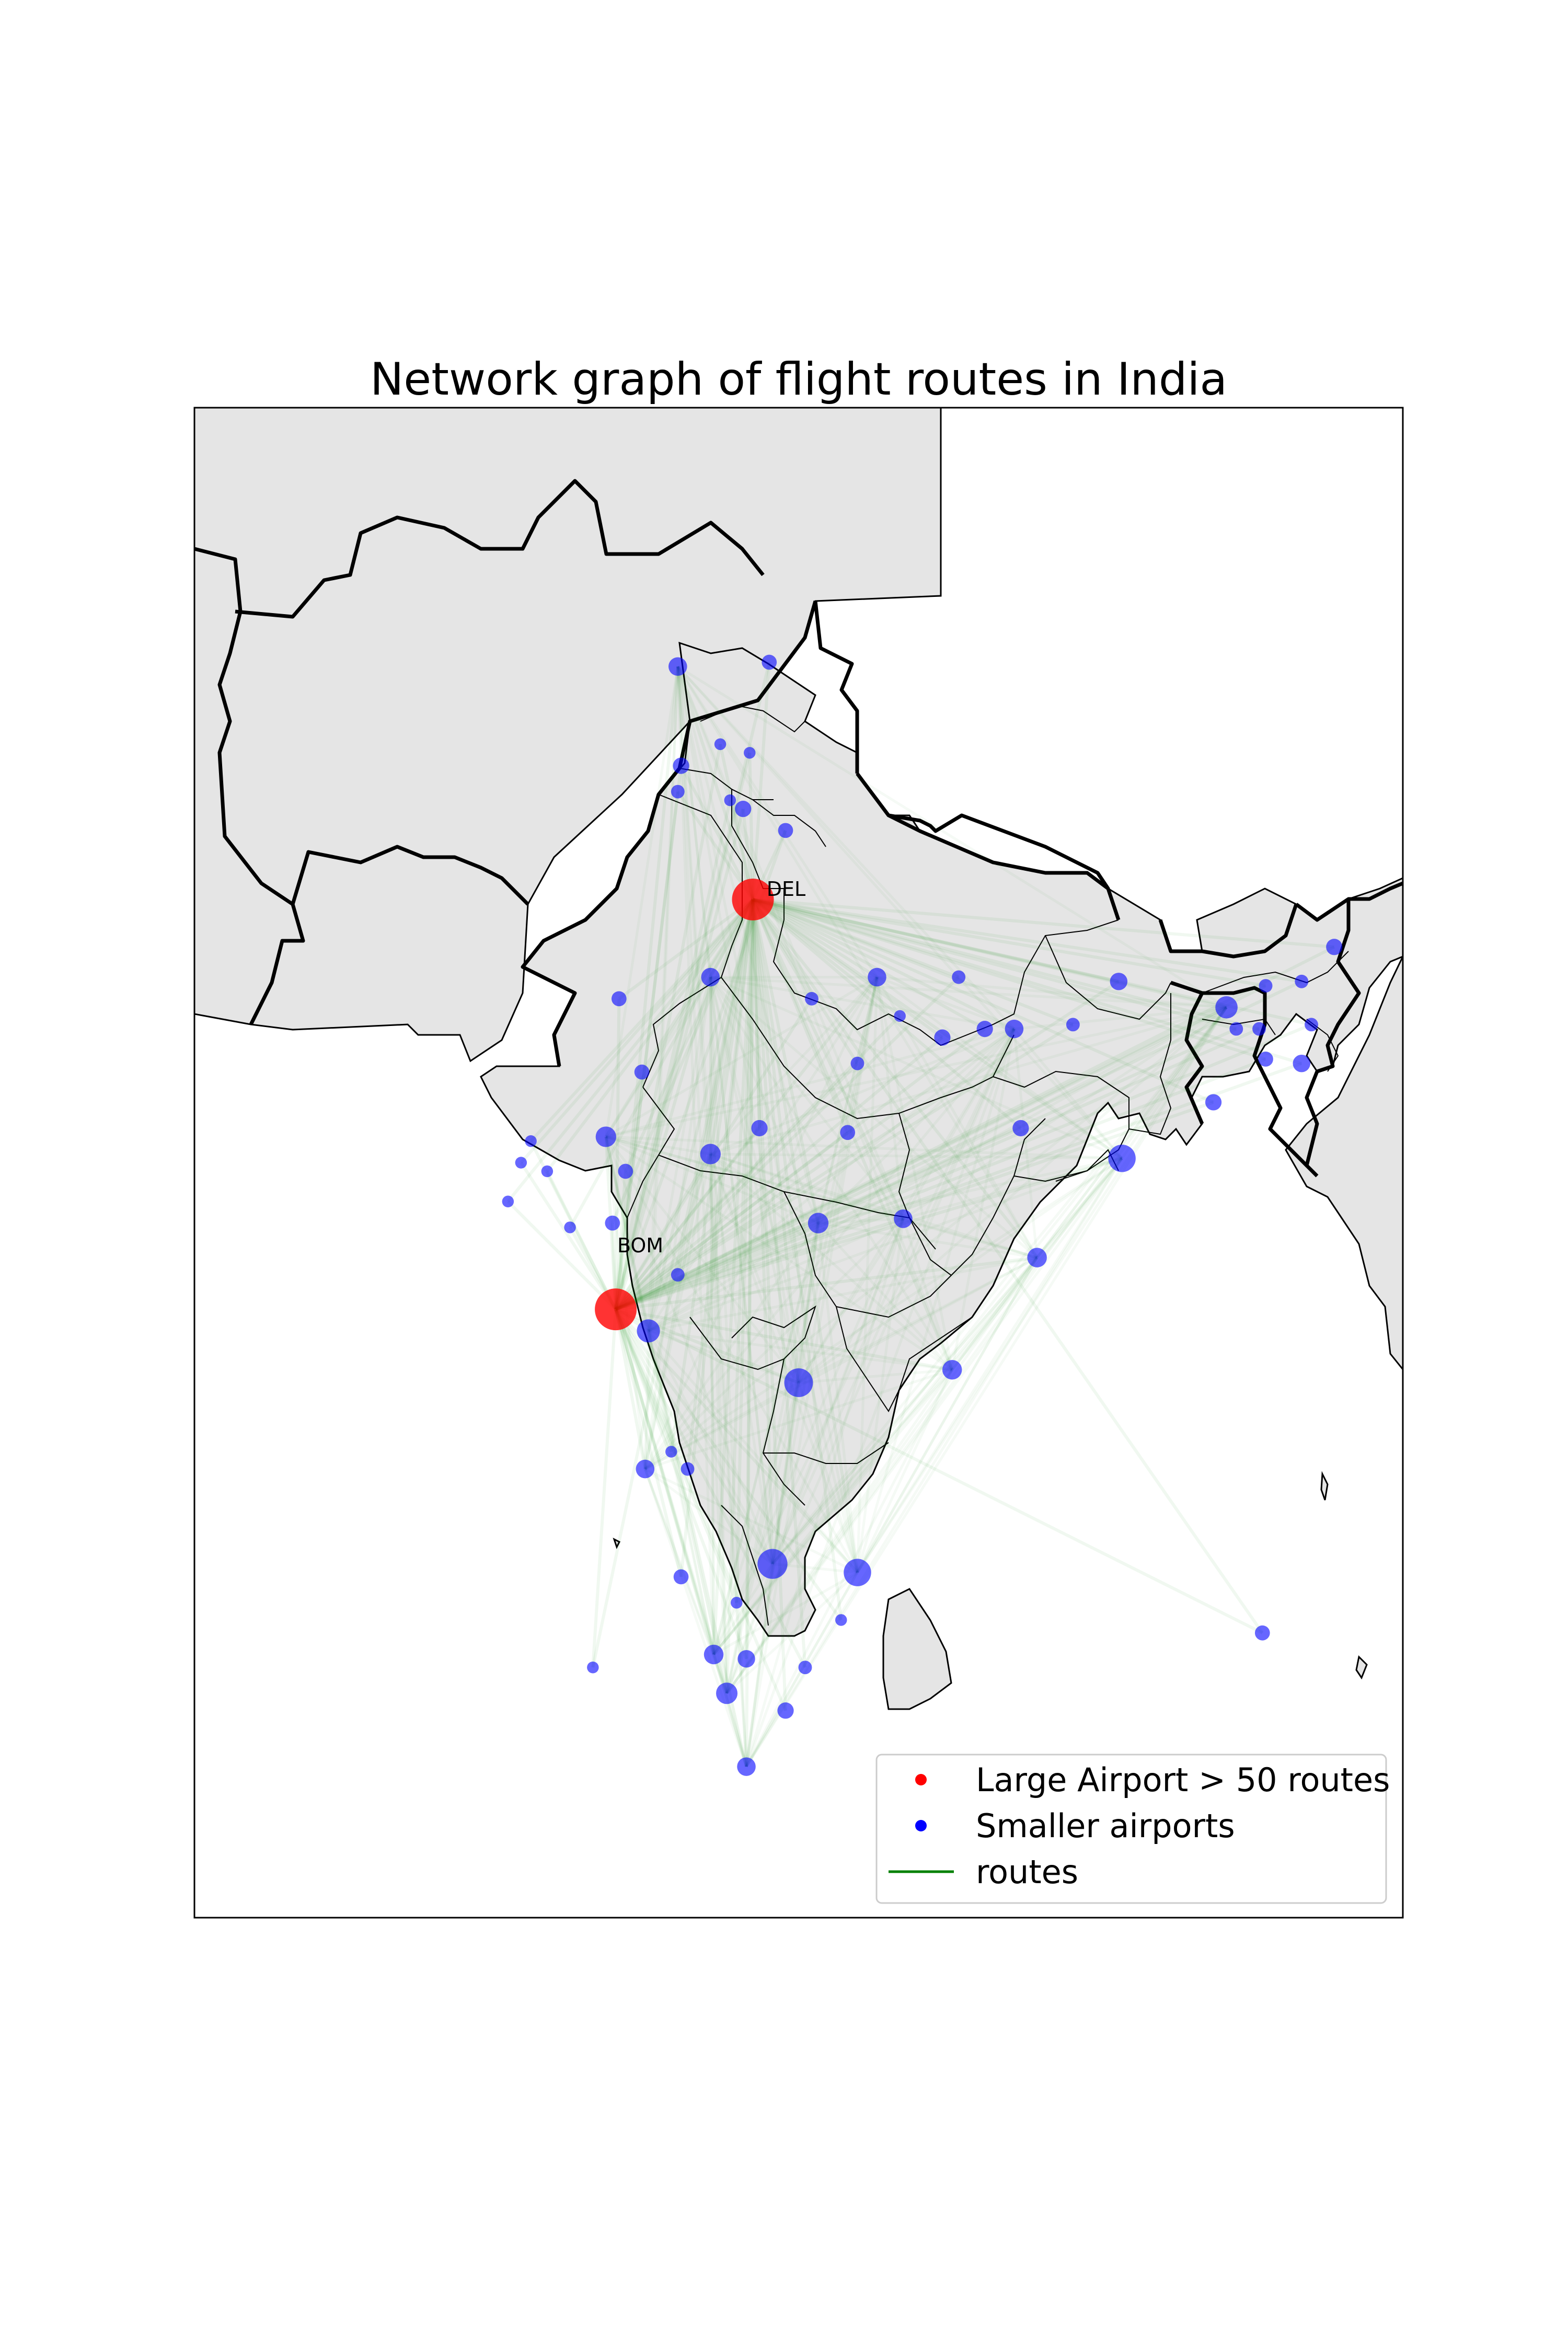  I want to click on border-india-china-north, so click(836, 687).